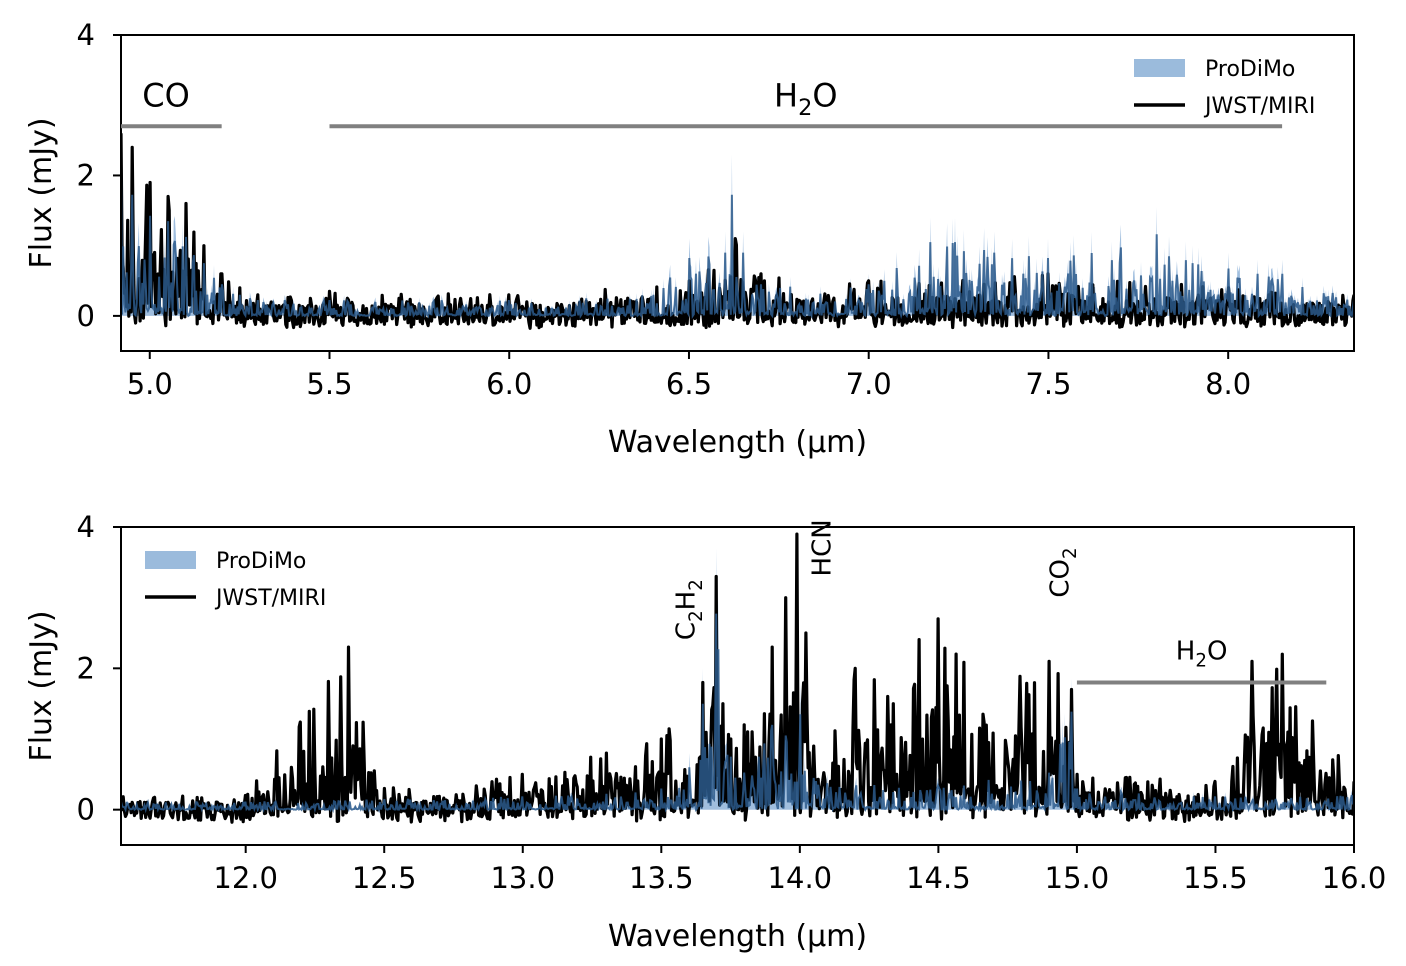 The width and height of the screenshot is (1406, 966). What do you see at coordinates (384, 878) in the screenshot?
I see `x-tick-label: 12.5` at bounding box center [384, 878].